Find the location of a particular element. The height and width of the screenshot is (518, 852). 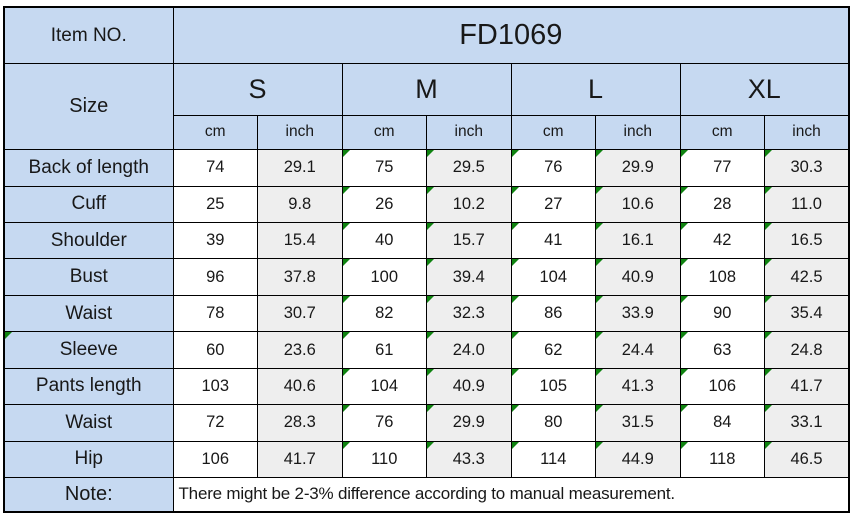

cell-value: 46.5 is located at coordinates (806, 458).